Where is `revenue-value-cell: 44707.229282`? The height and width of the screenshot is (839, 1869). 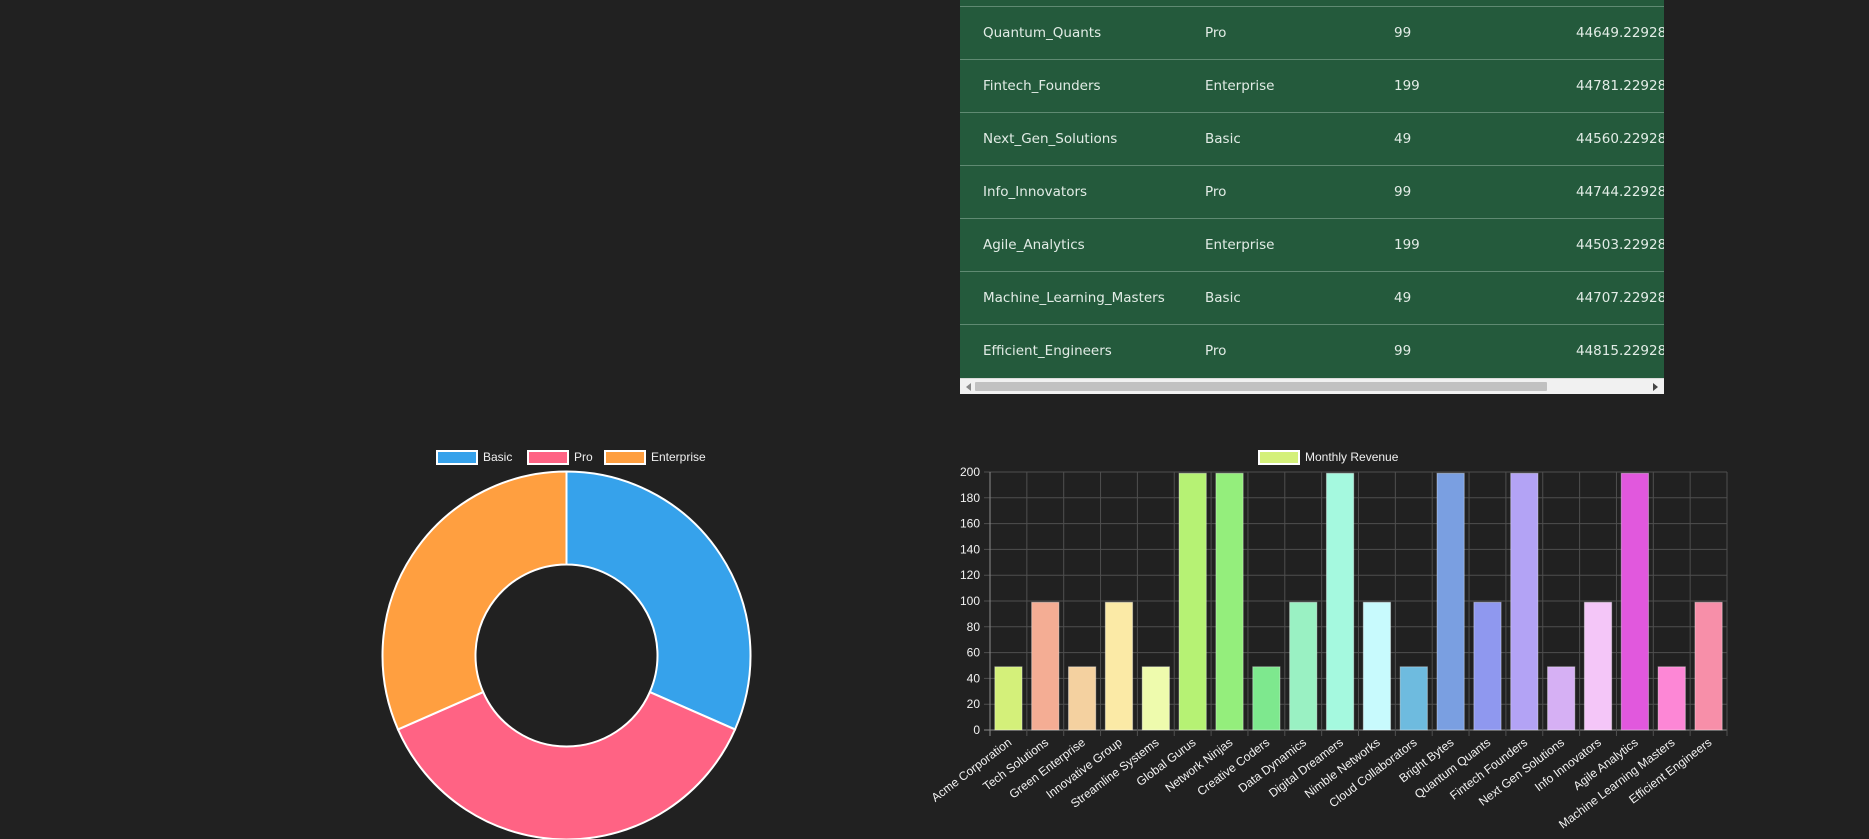
revenue-value-cell: 44707.229282 is located at coordinates (1620, 298).